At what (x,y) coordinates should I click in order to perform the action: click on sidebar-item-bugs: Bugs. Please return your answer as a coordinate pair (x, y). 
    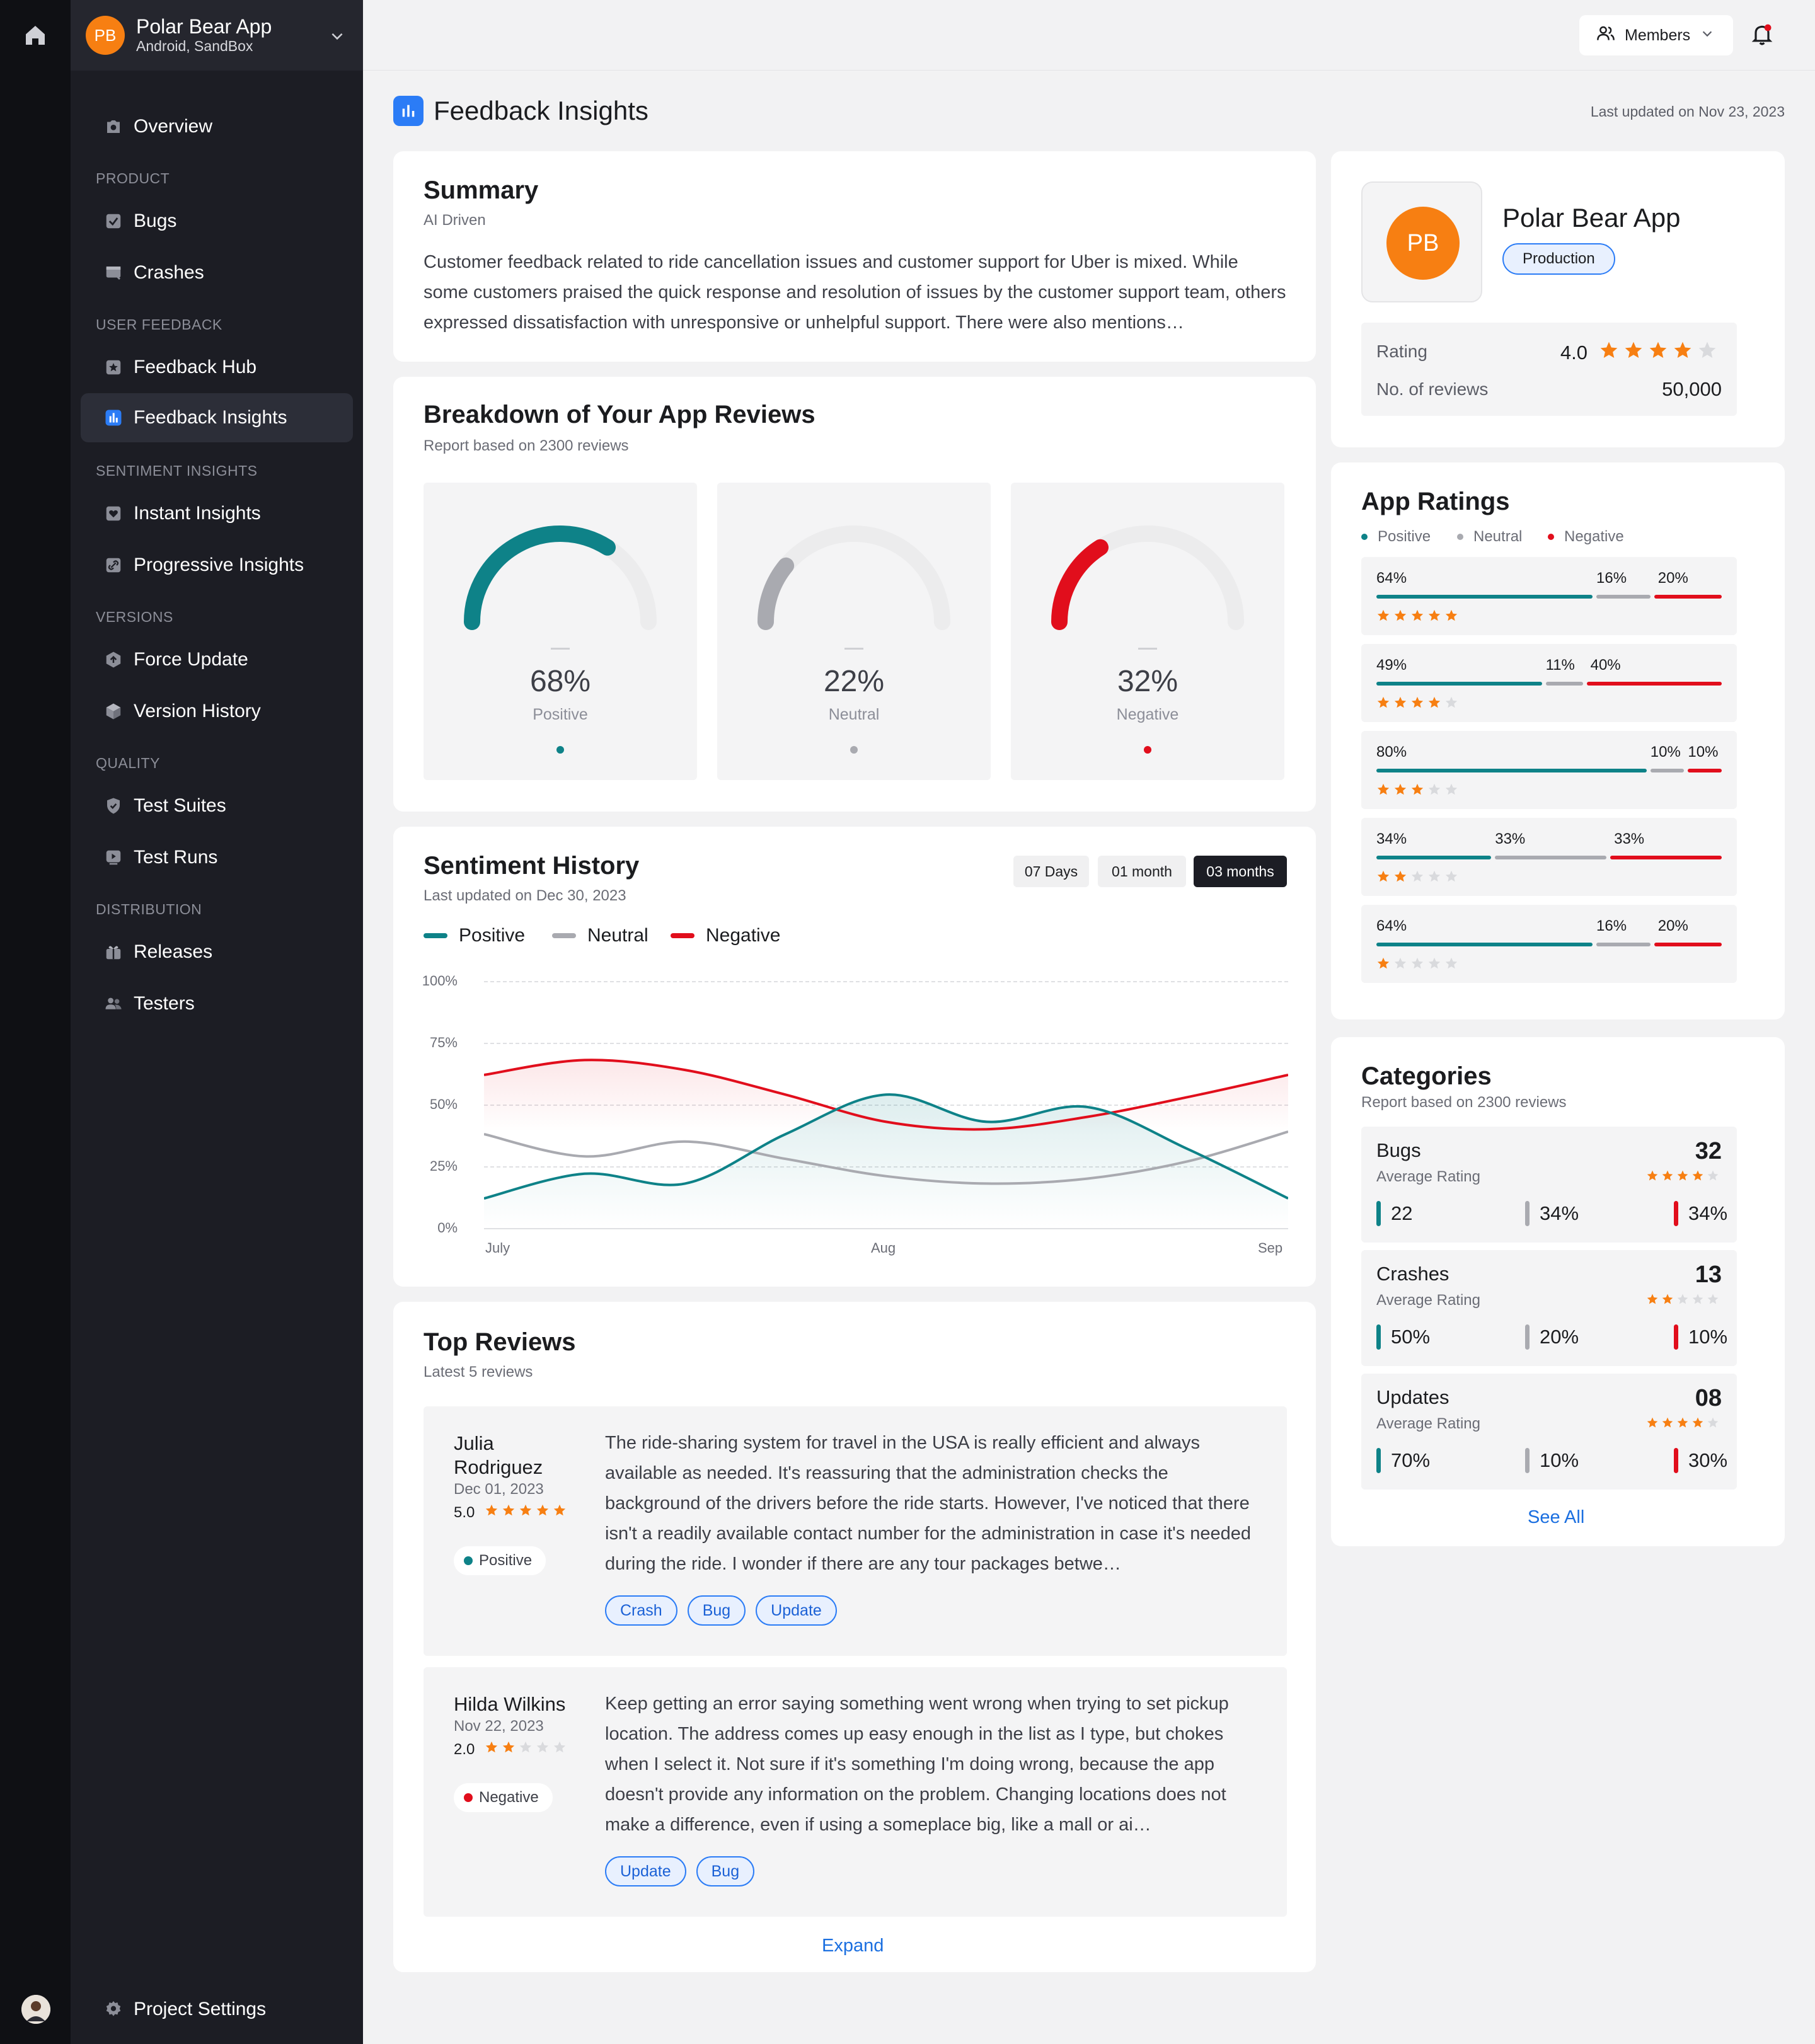
    Looking at the image, I should click on (217, 222).